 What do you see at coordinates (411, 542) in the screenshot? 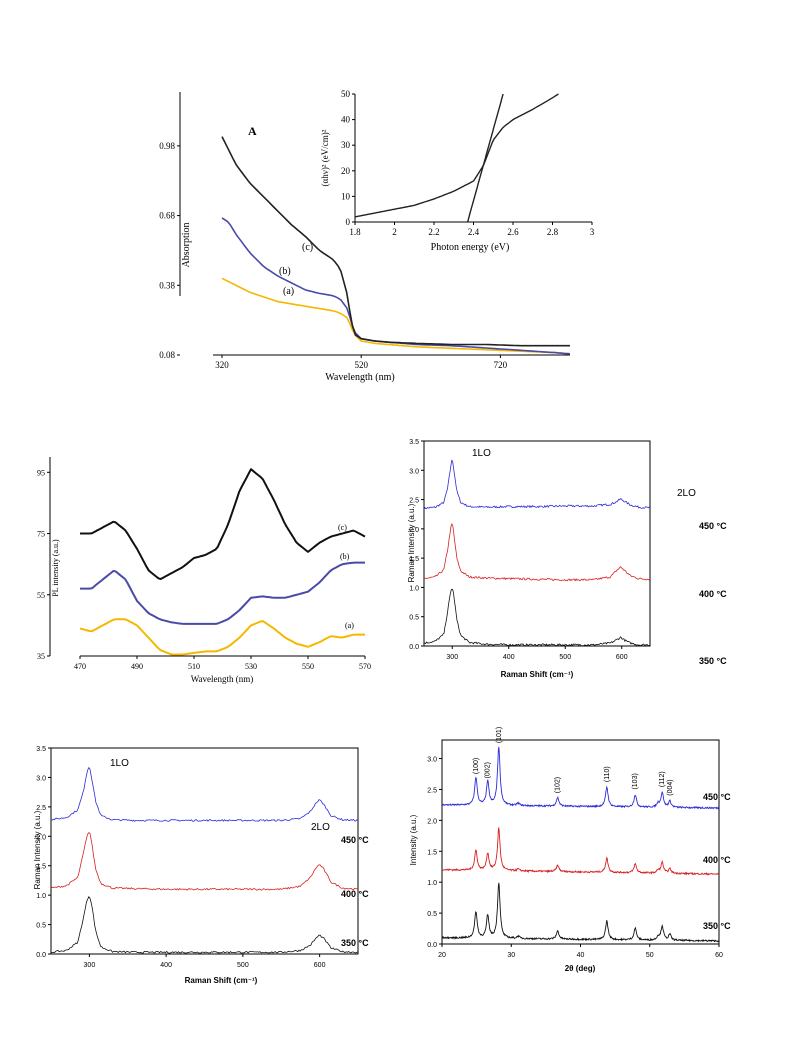
I see `raman-top-y-label: Raman Intensity (a.u.)` at bounding box center [411, 542].